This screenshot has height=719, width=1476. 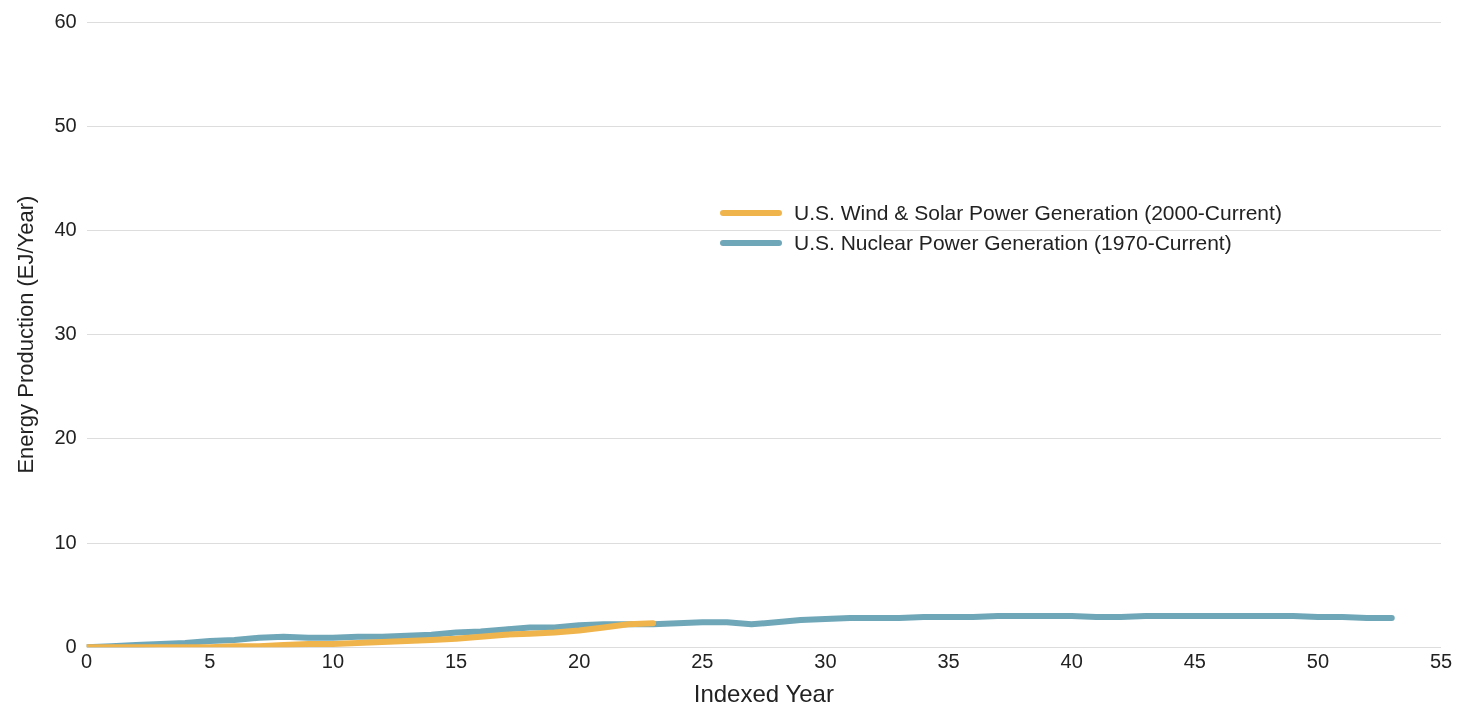 I want to click on x-tick-label: 5, so click(x=210, y=660).